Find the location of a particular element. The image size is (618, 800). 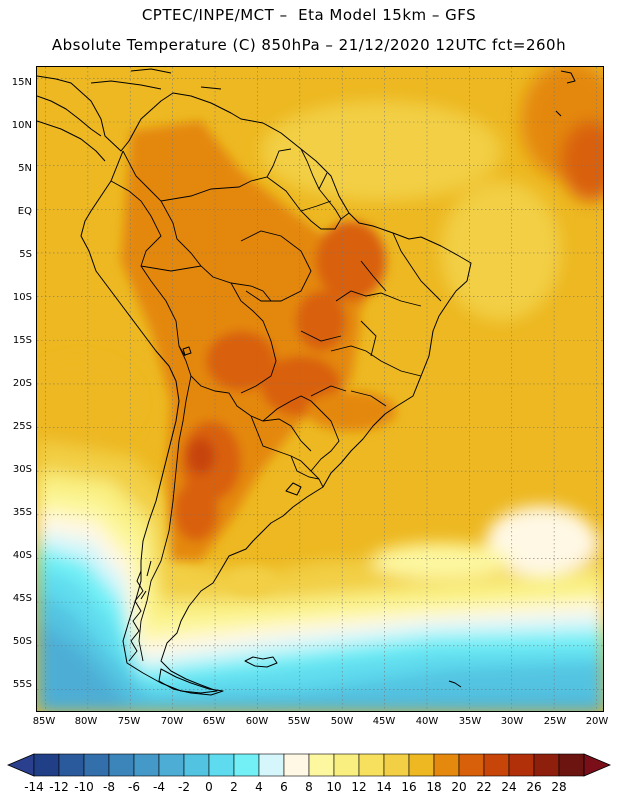

lat-label-25s: 25S is located at coordinates (22, 426).